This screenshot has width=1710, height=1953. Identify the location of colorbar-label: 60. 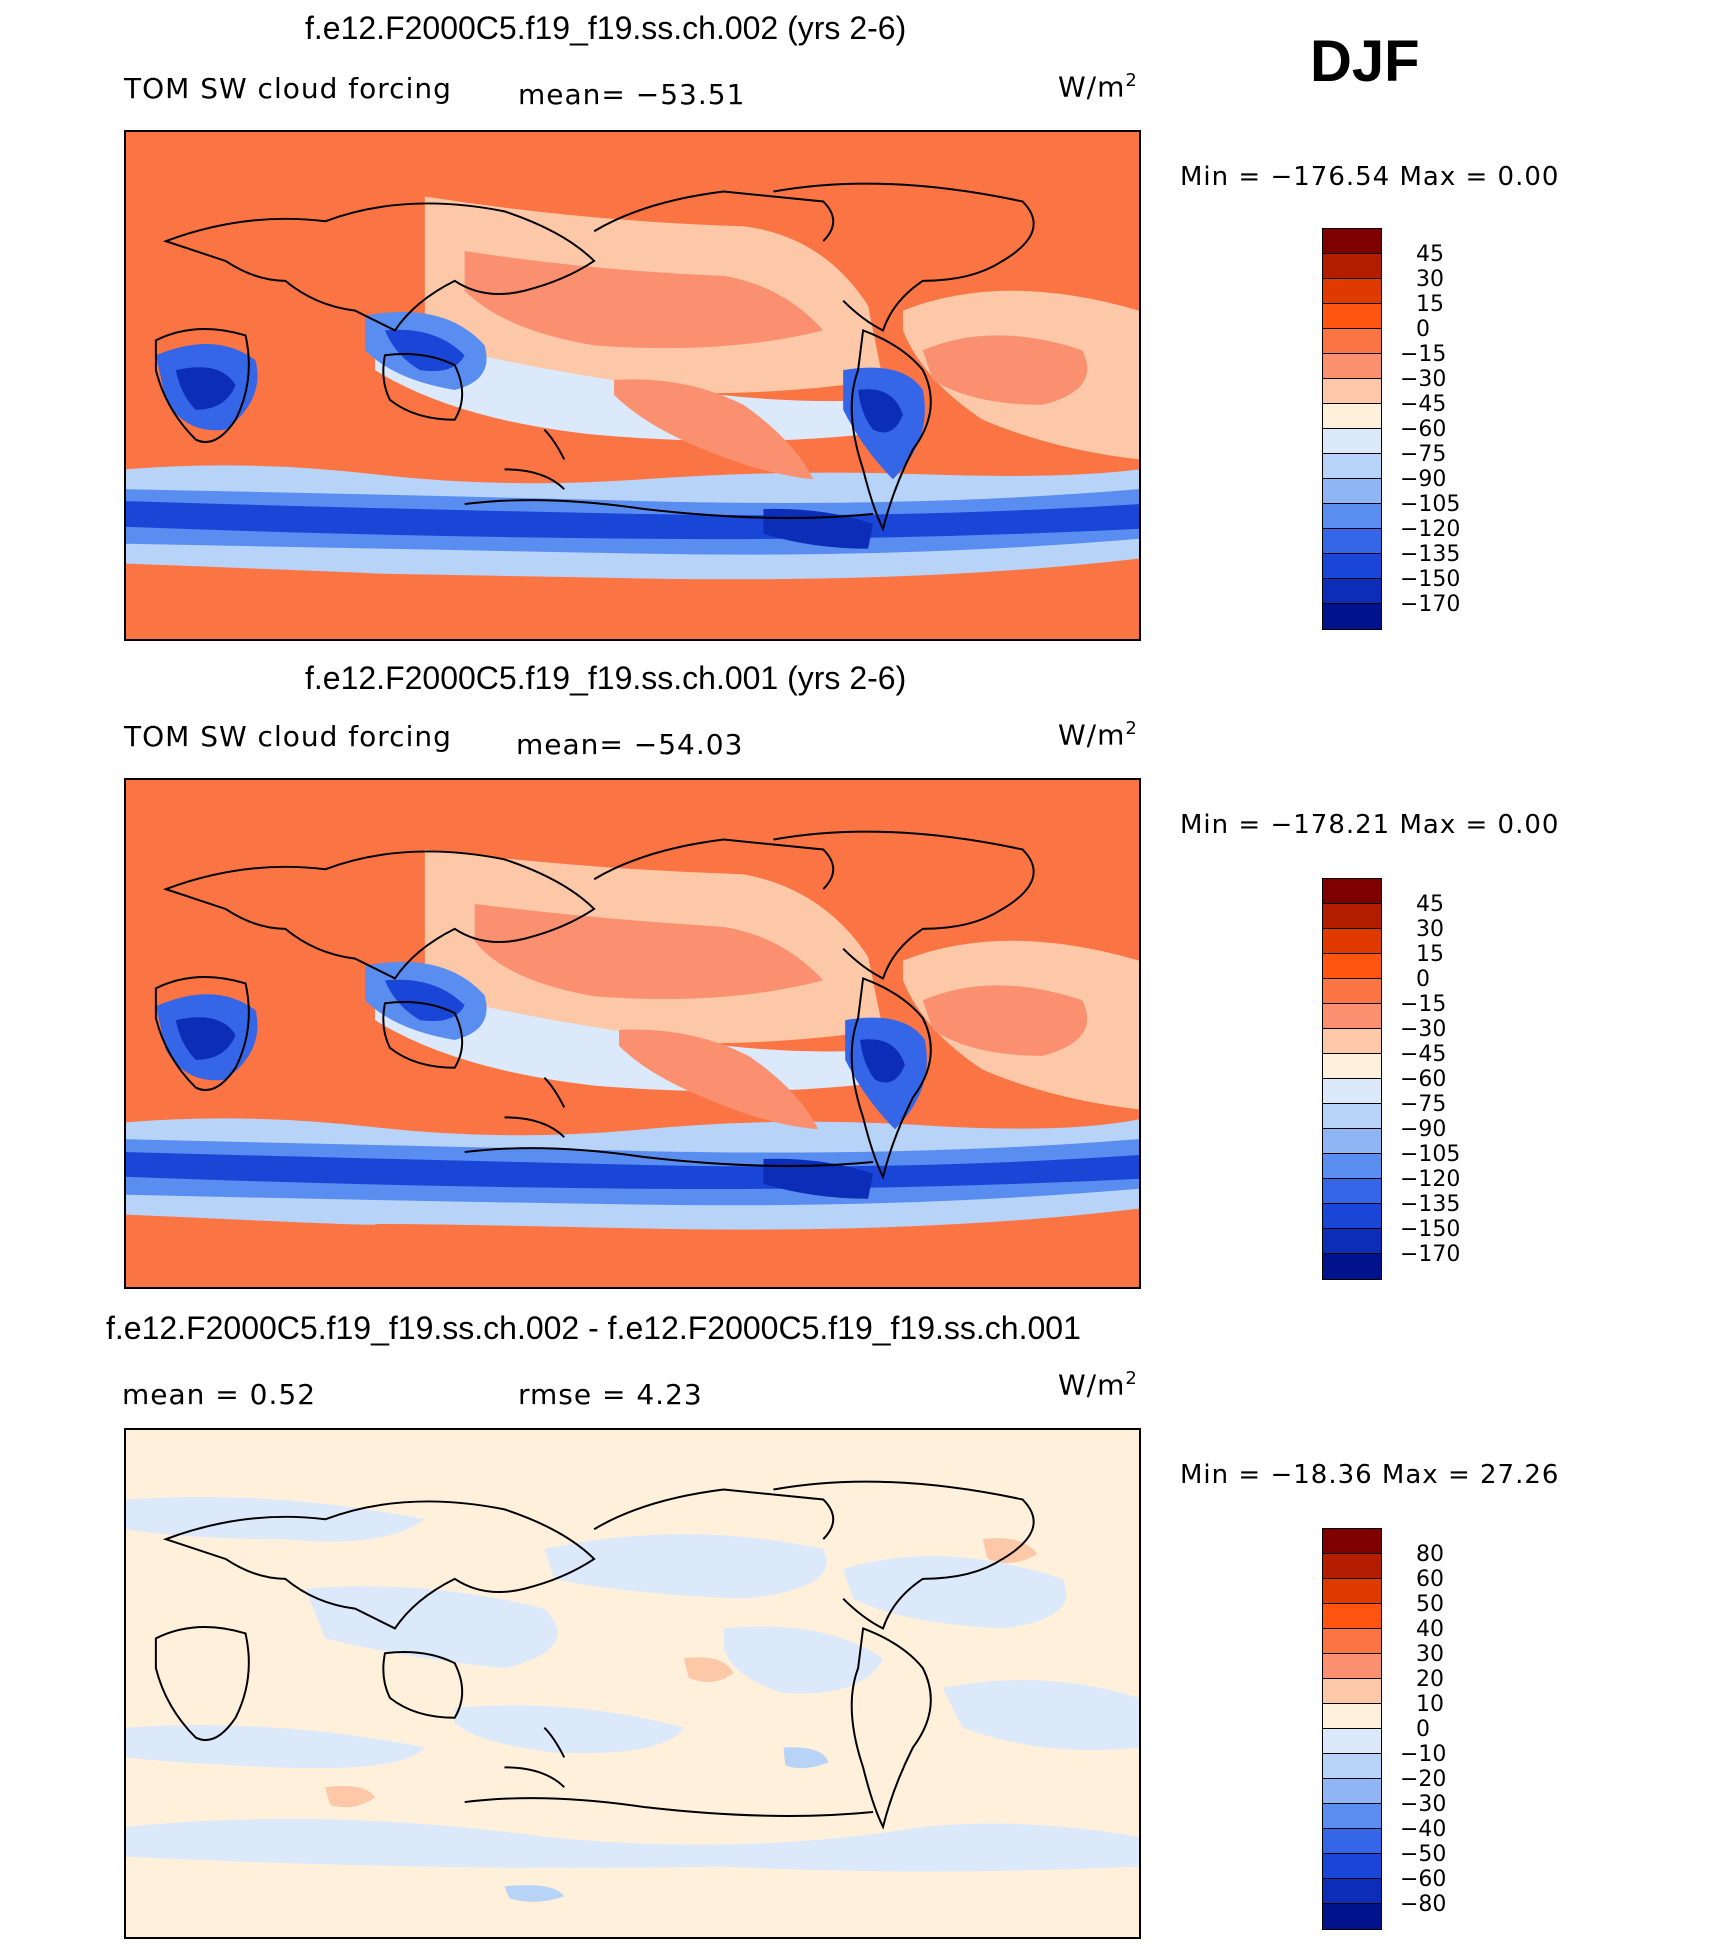
(1430, 1579).